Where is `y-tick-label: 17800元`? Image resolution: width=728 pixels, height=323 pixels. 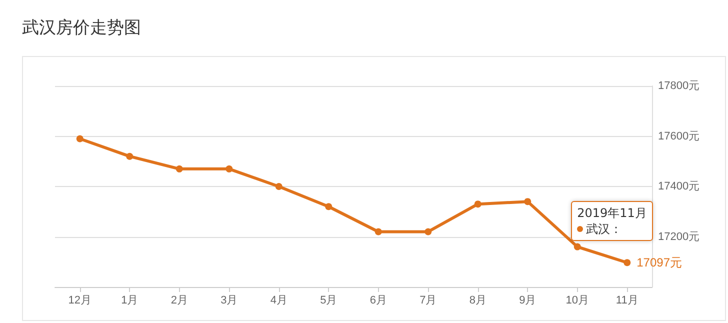
y-tick-label: 17800元 is located at coordinates (679, 86).